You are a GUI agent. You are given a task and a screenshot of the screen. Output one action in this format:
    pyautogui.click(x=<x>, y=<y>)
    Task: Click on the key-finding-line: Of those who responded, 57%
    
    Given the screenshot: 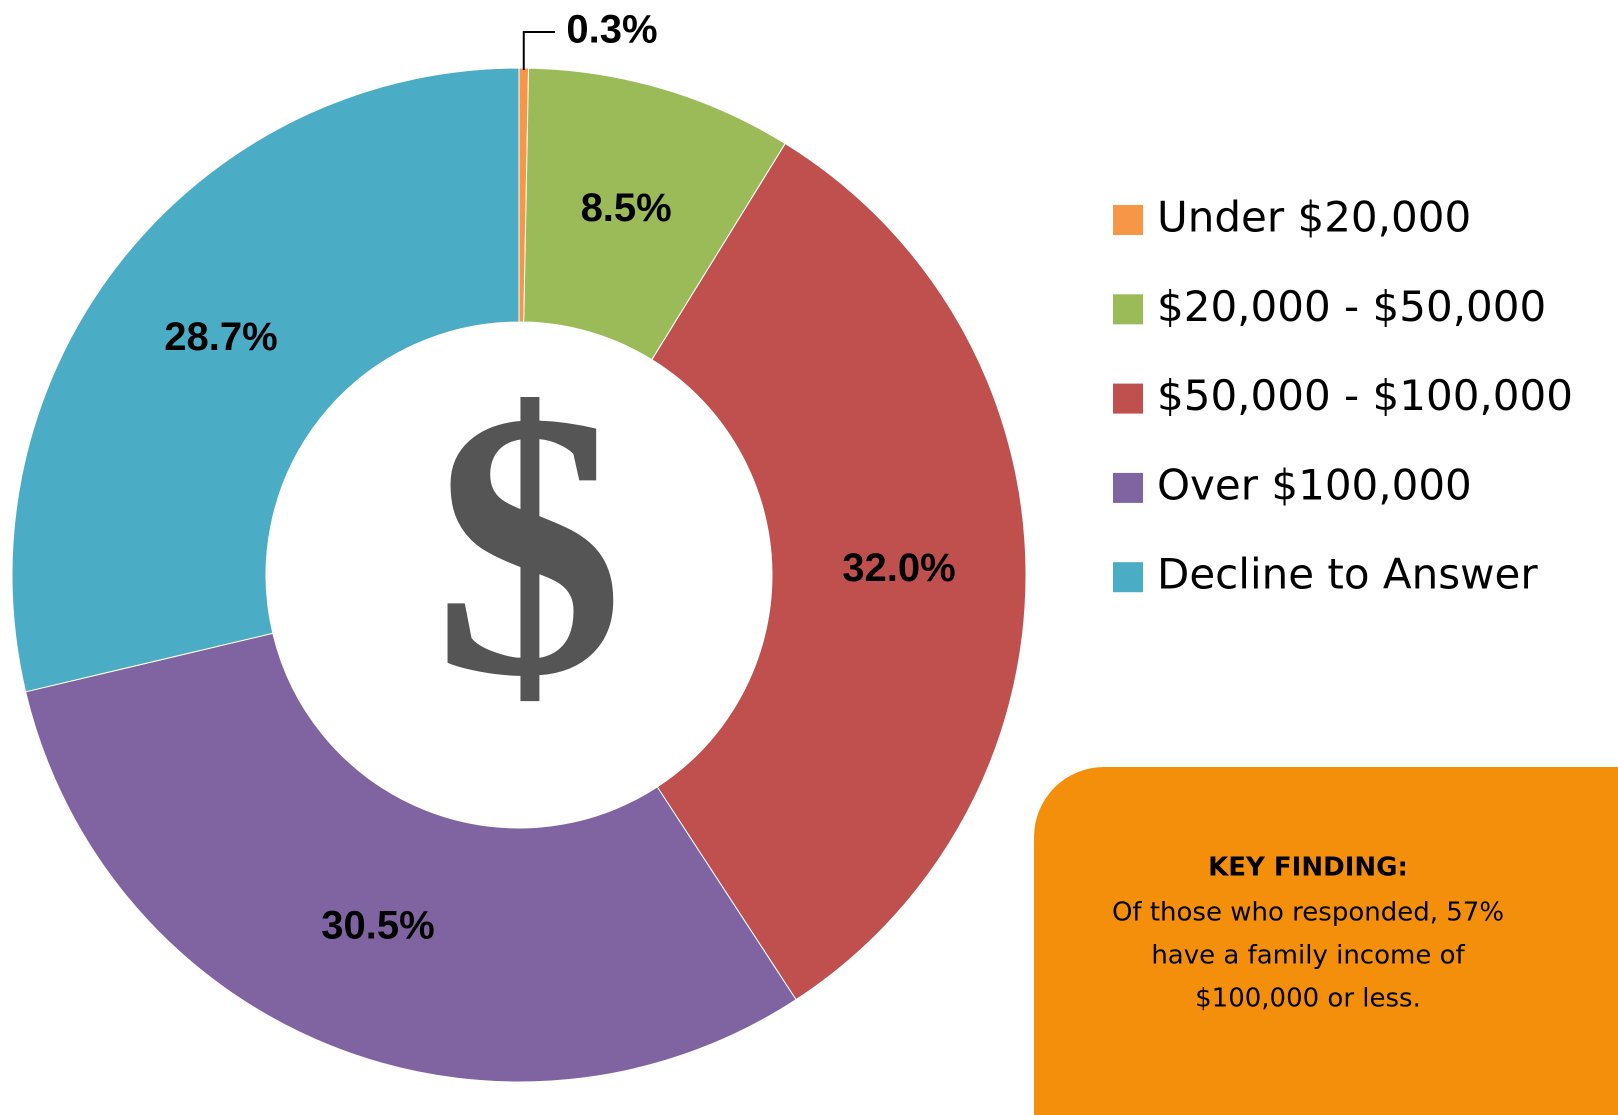 What is the action you would take?
    pyautogui.click(x=1308, y=913)
    